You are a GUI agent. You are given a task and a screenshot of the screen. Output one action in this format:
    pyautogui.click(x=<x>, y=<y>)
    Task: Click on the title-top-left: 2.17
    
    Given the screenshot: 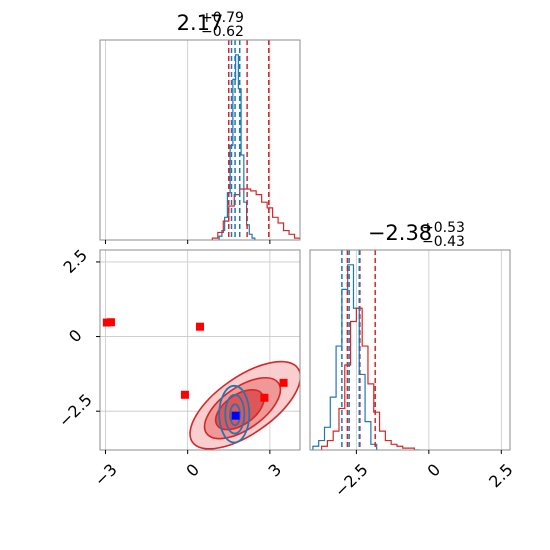 What is the action you would take?
    pyautogui.click(x=200, y=23)
    